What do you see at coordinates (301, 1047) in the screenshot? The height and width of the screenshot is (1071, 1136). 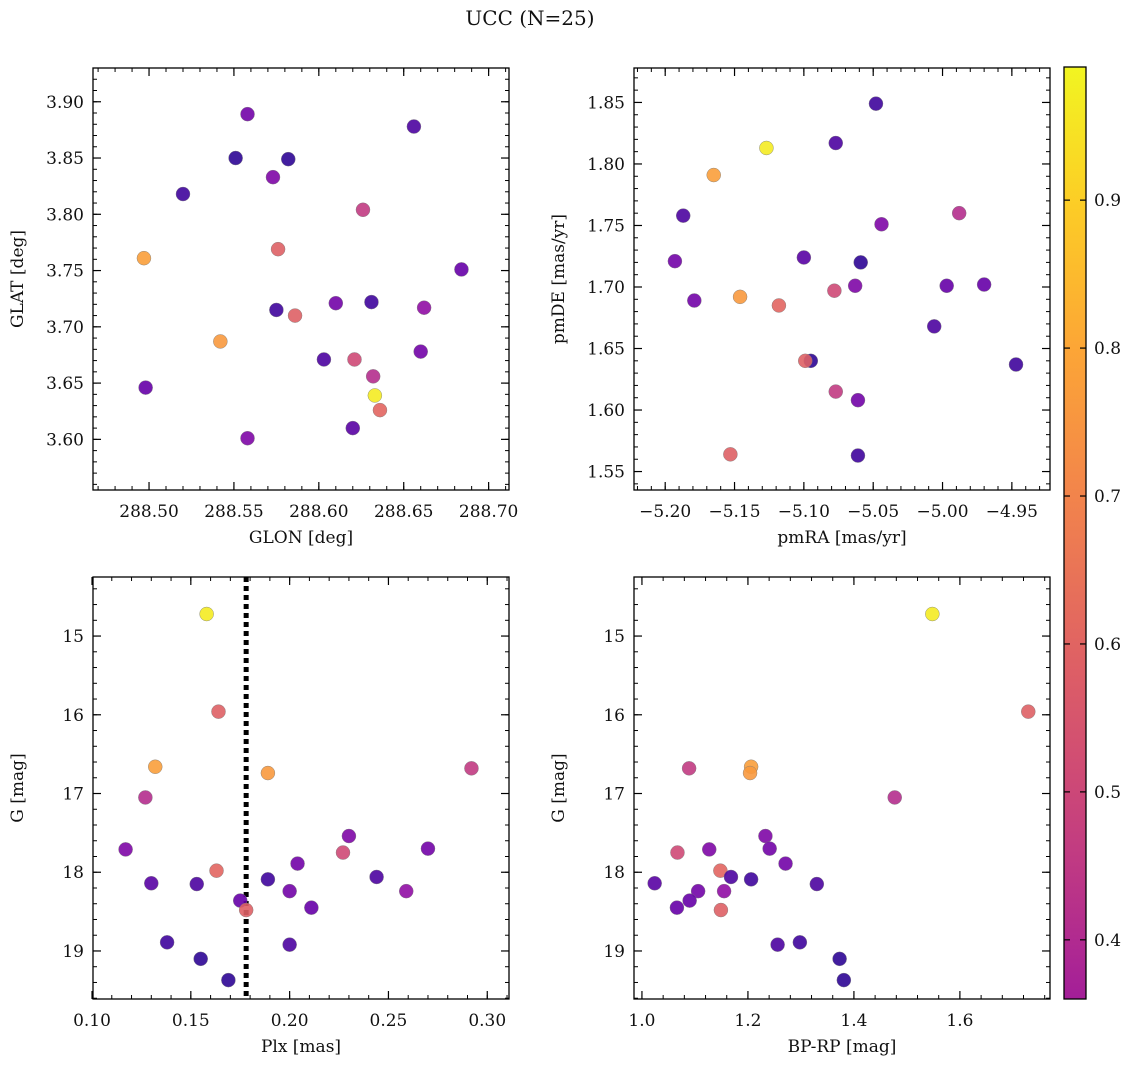 I see `x-axis-label: Plx [mas]` at bounding box center [301, 1047].